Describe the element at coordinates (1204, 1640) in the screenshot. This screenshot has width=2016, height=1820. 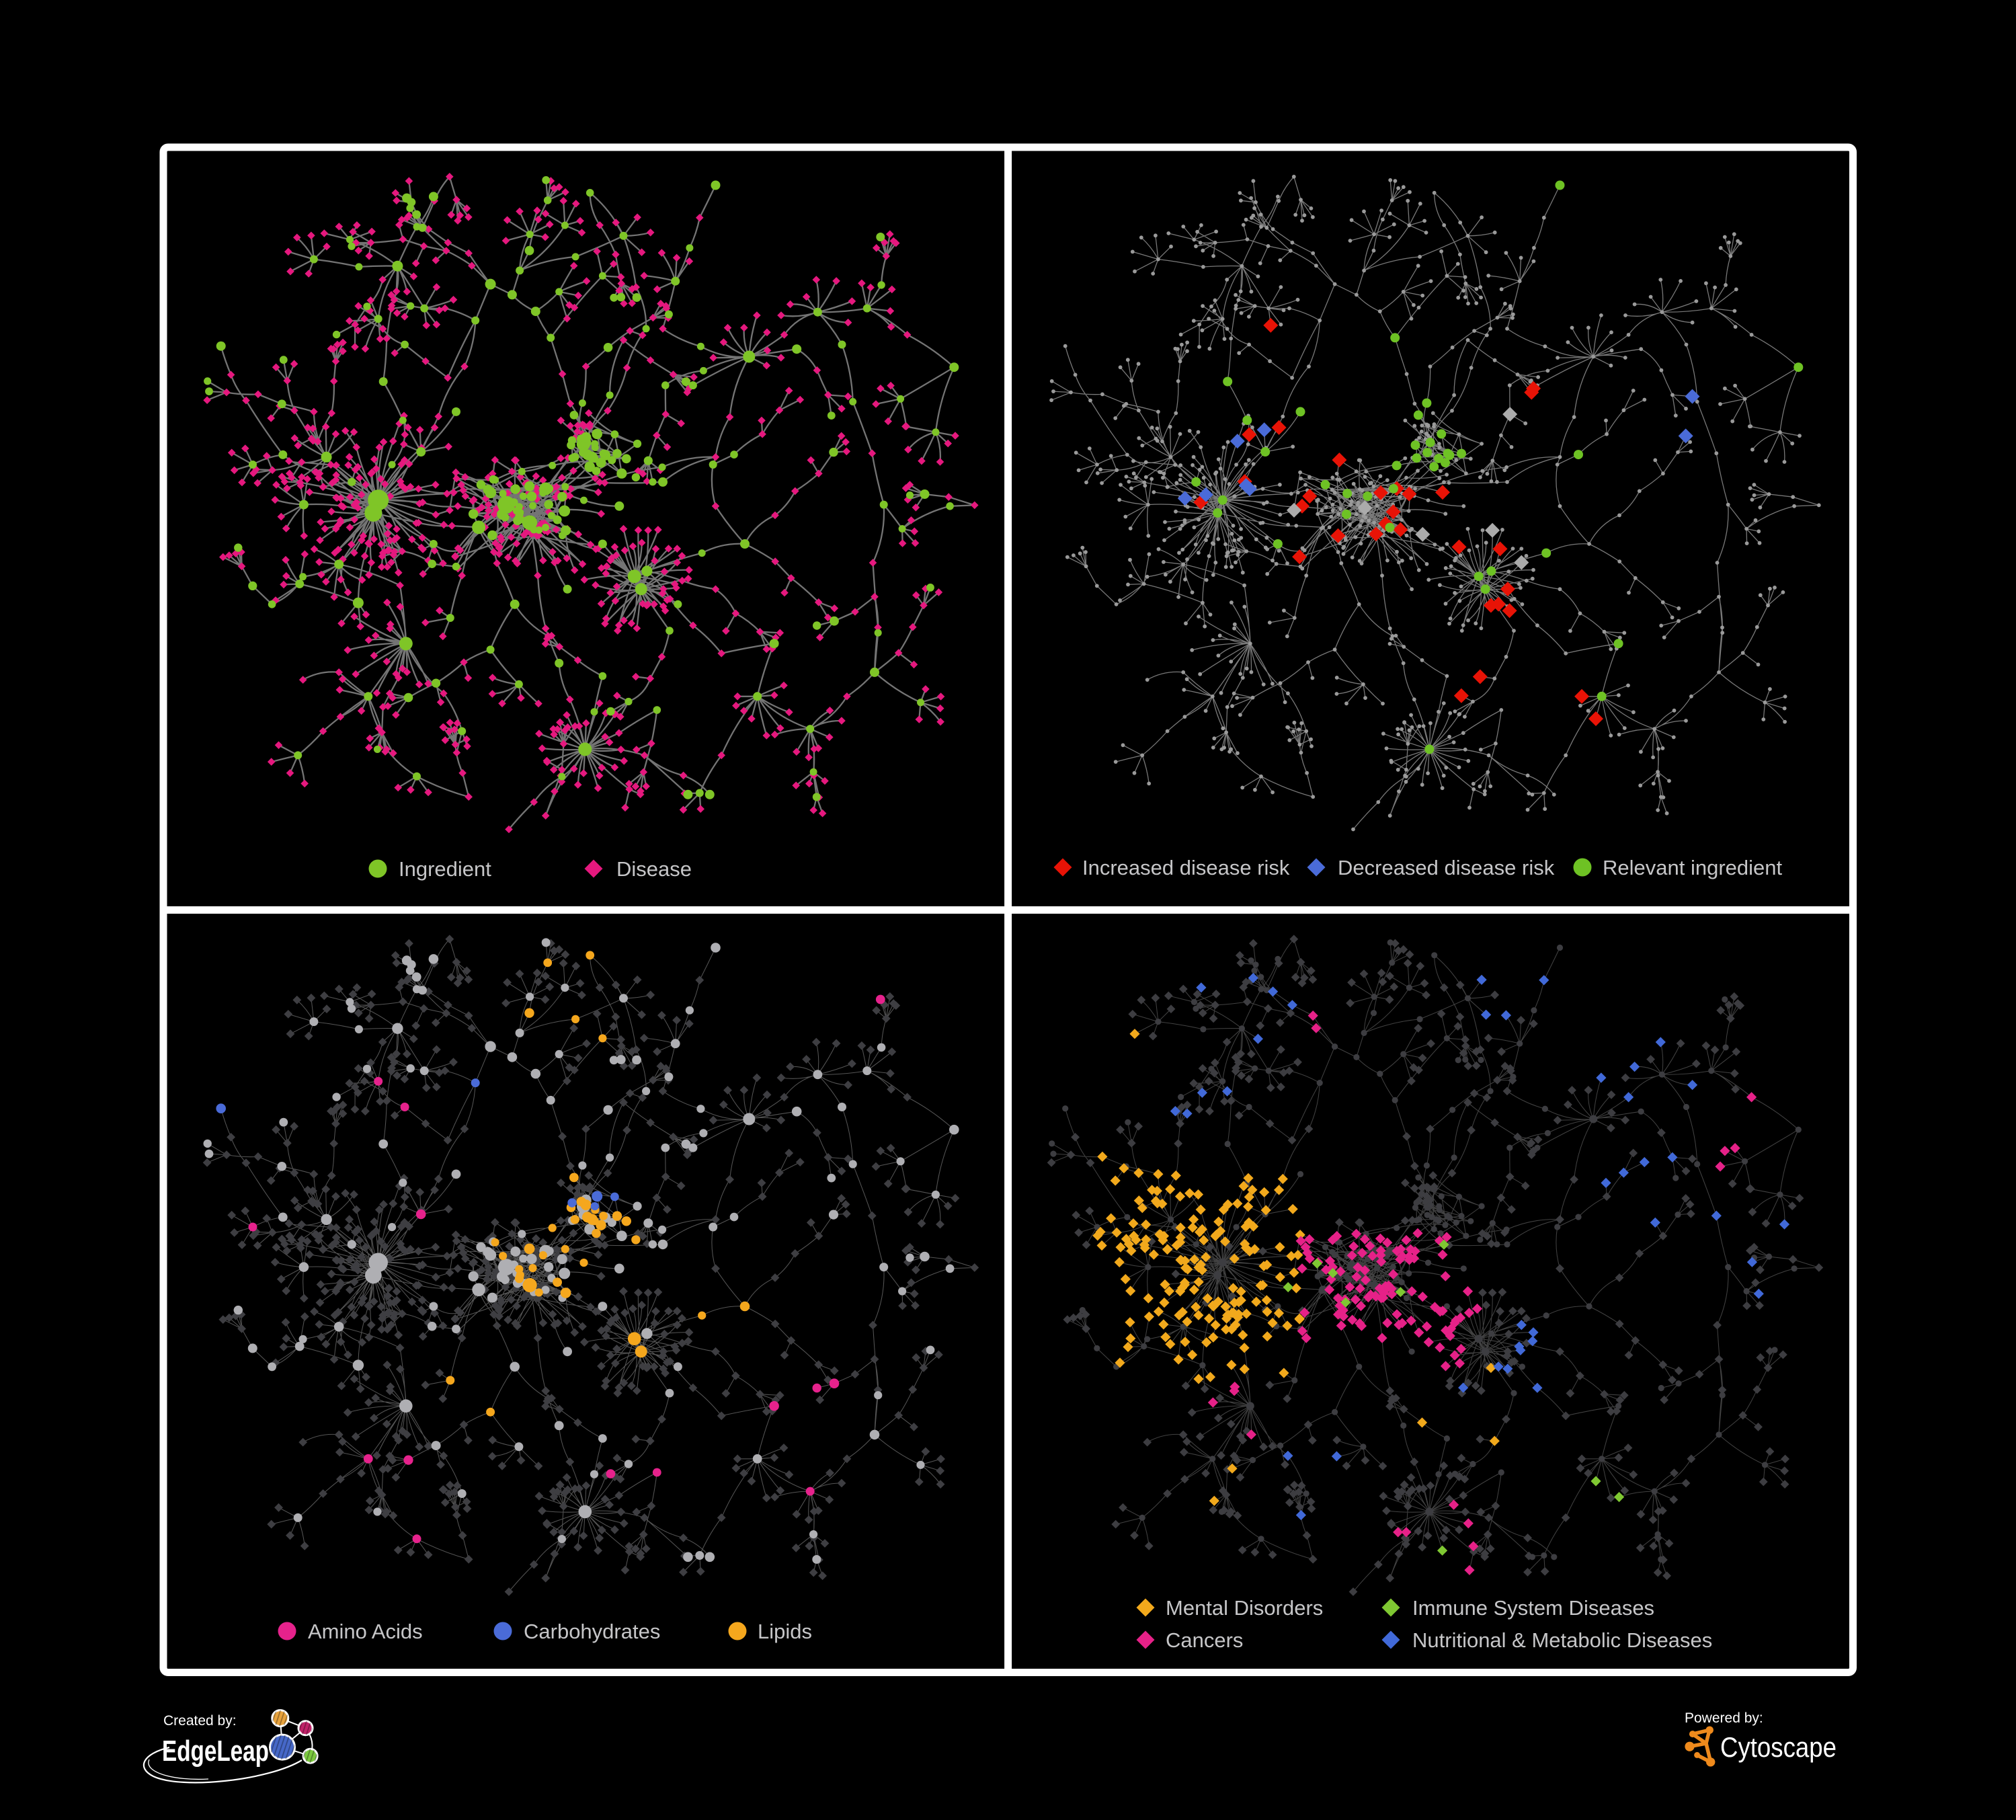
I see `svg-text: Cancers` at that location.